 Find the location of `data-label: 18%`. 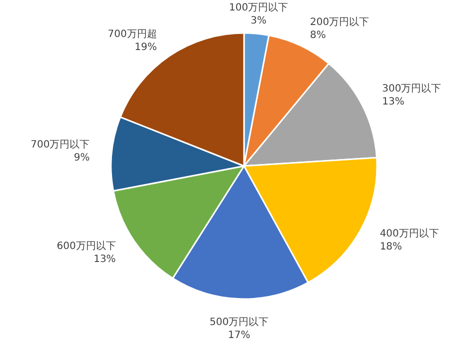

data-label: 18% is located at coordinates (391, 247).